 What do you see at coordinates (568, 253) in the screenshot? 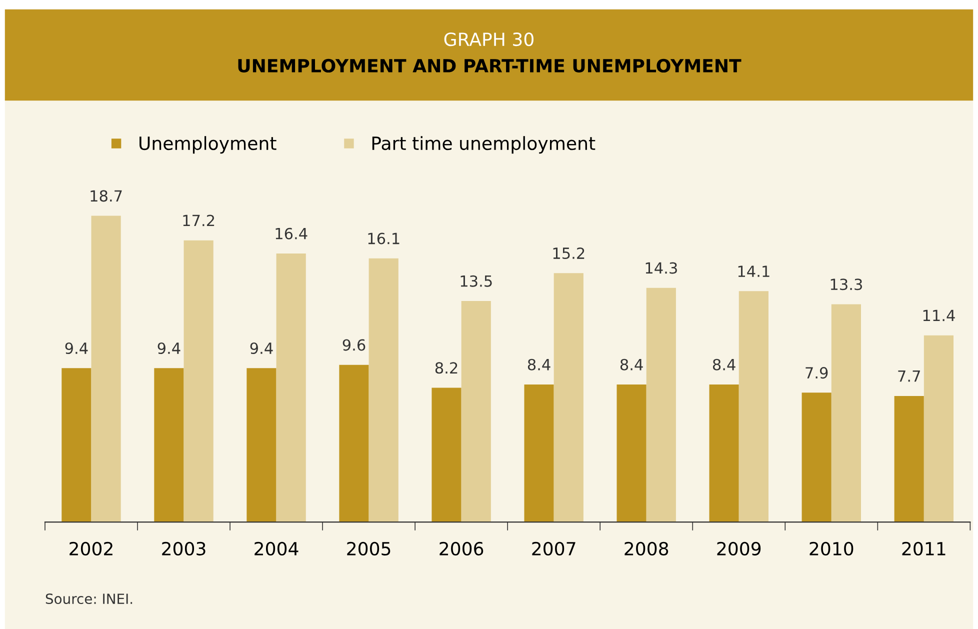
I see `data-label: 15.2` at bounding box center [568, 253].